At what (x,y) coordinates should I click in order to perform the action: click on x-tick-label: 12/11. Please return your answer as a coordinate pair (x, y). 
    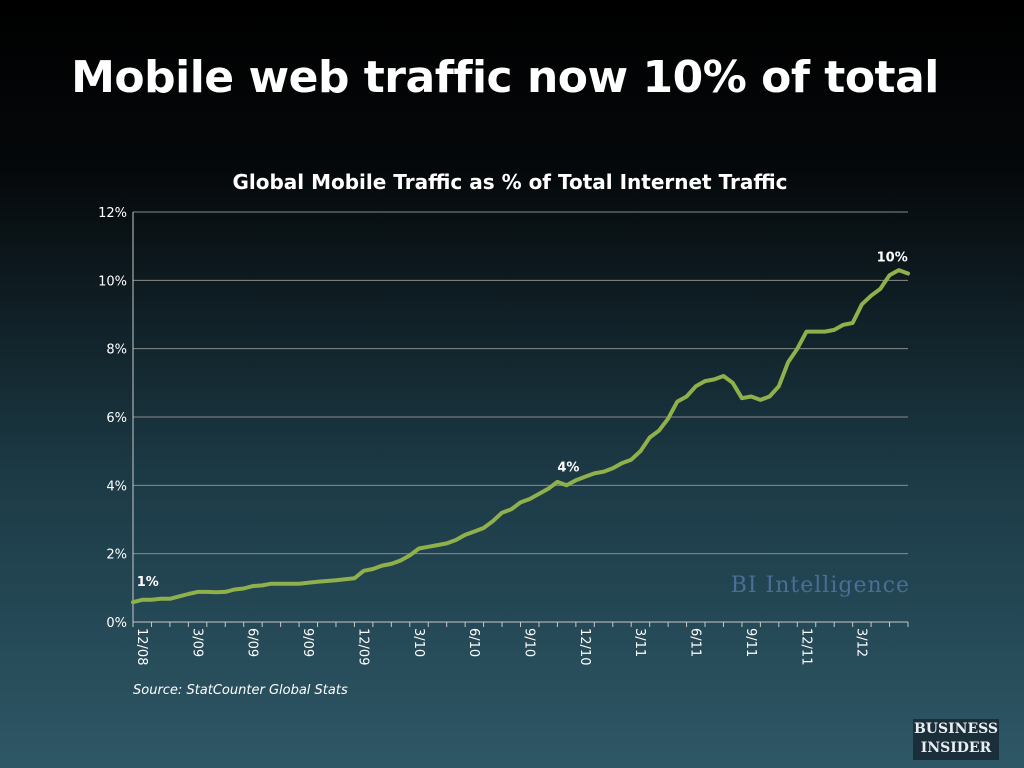
    Looking at the image, I should click on (805, 646).